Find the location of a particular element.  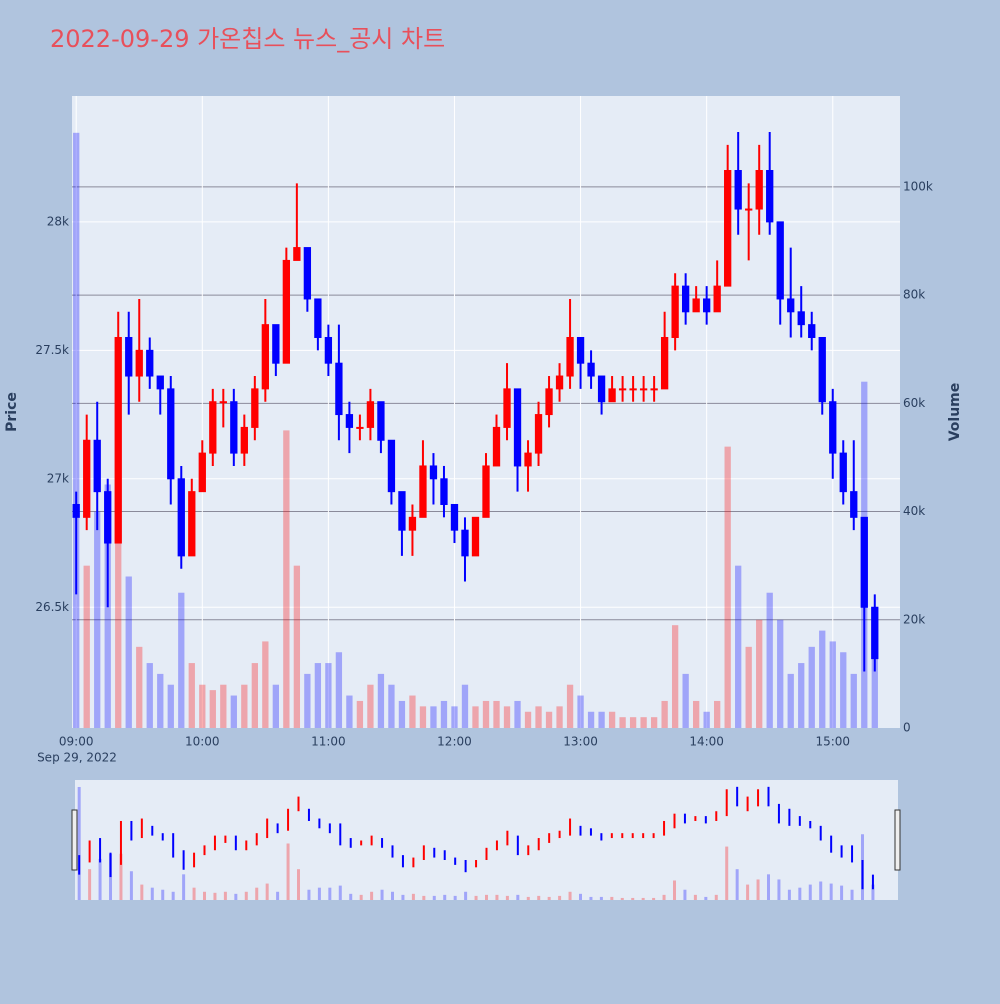

range-slider is located at coordinates (486, 840).